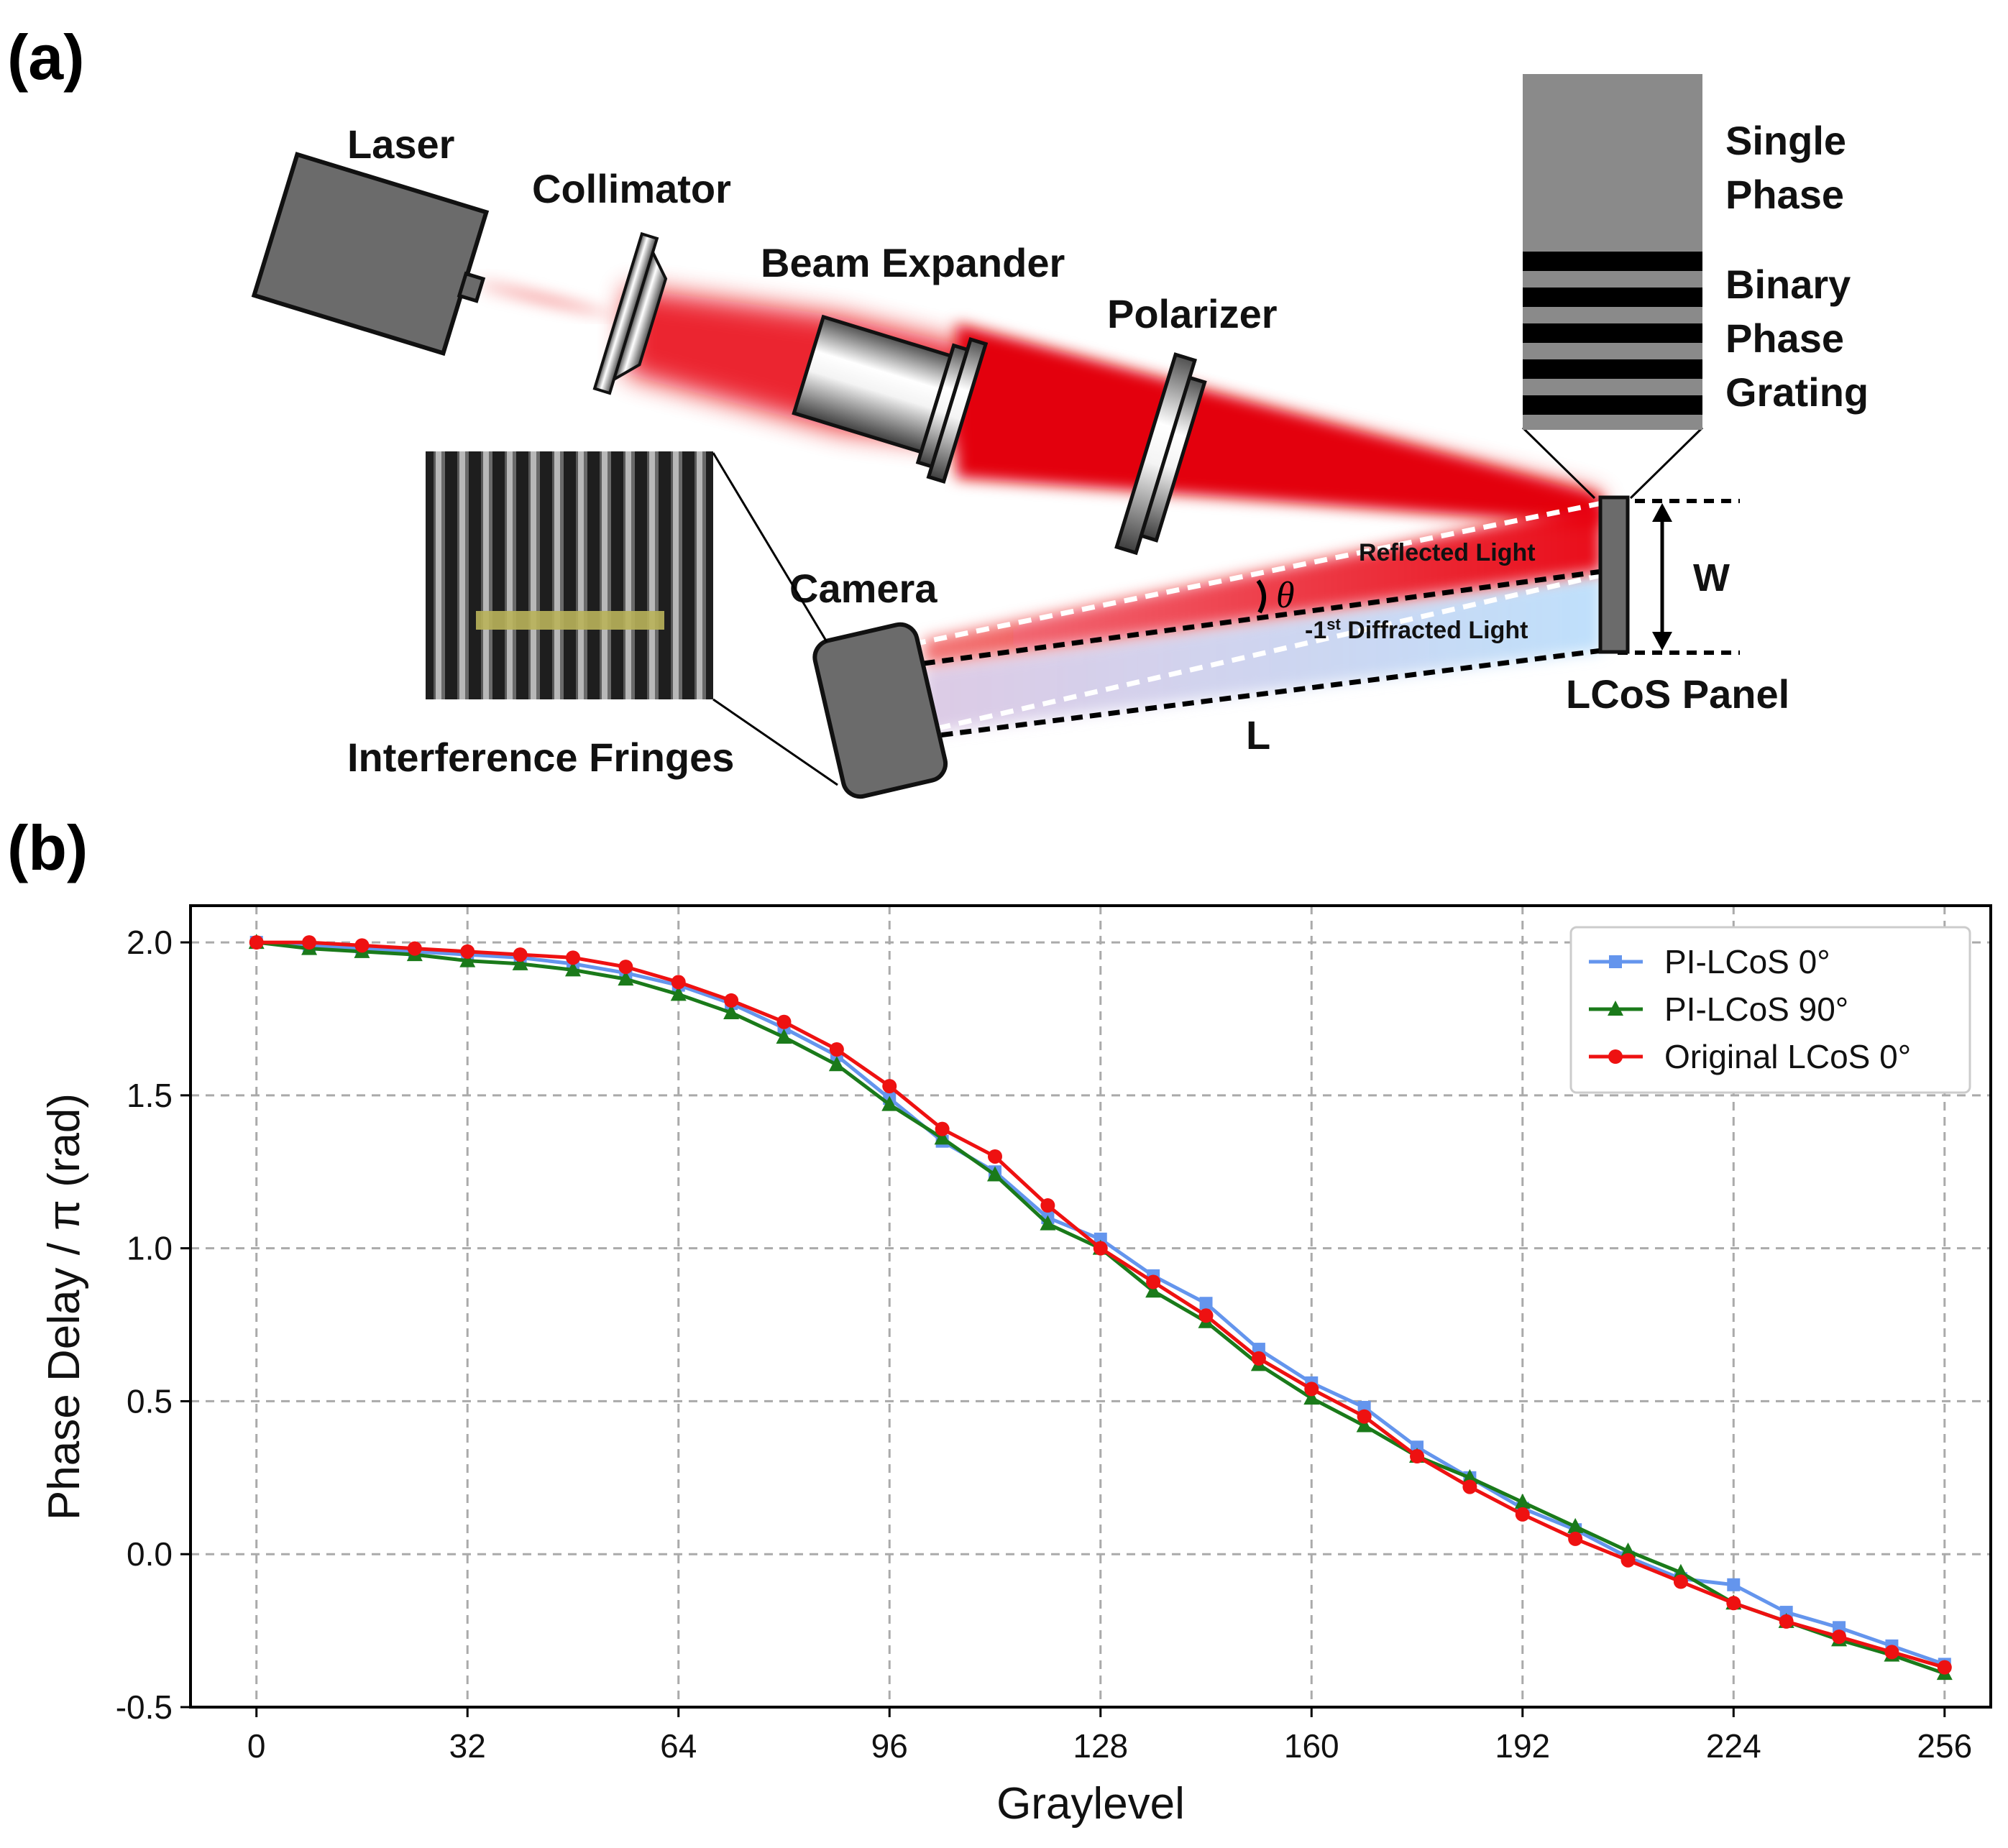  I want to click on legend-label: Original LCoS 0°, so click(1787, 1056).